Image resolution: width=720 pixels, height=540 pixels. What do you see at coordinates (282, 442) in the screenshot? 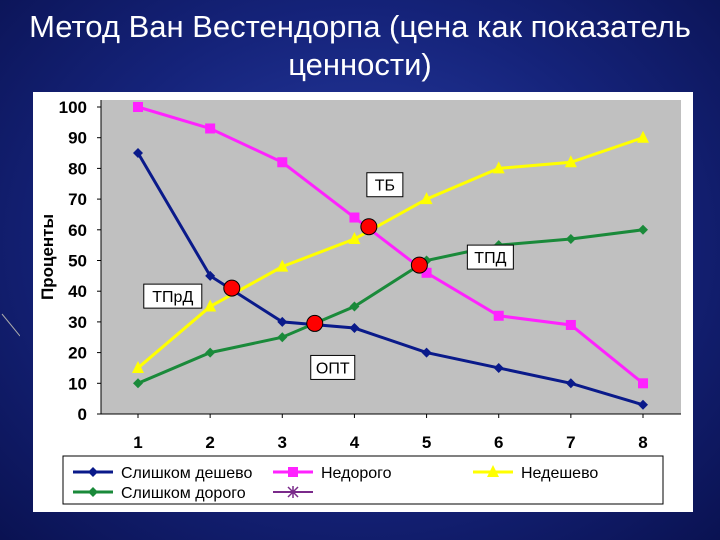
I see `x-tick-label: 3` at bounding box center [282, 442].